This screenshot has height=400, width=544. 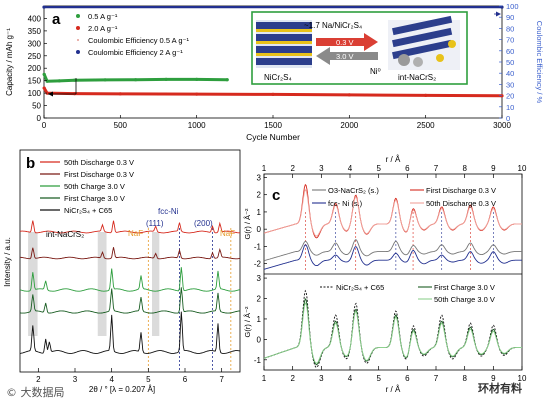 I want to click on ytick-label-c-top-4: 2, so click(x=259, y=195).